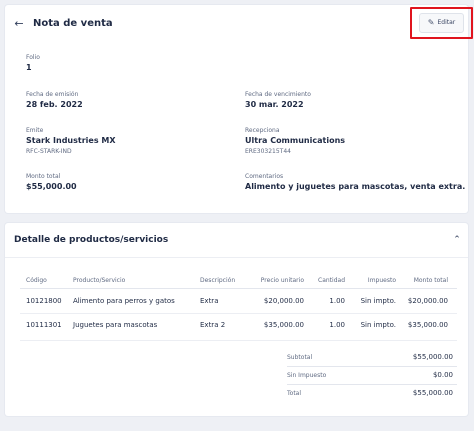  What do you see at coordinates (446, 22) in the screenshot?
I see `edit-button-label: Editar` at bounding box center [446, 22].